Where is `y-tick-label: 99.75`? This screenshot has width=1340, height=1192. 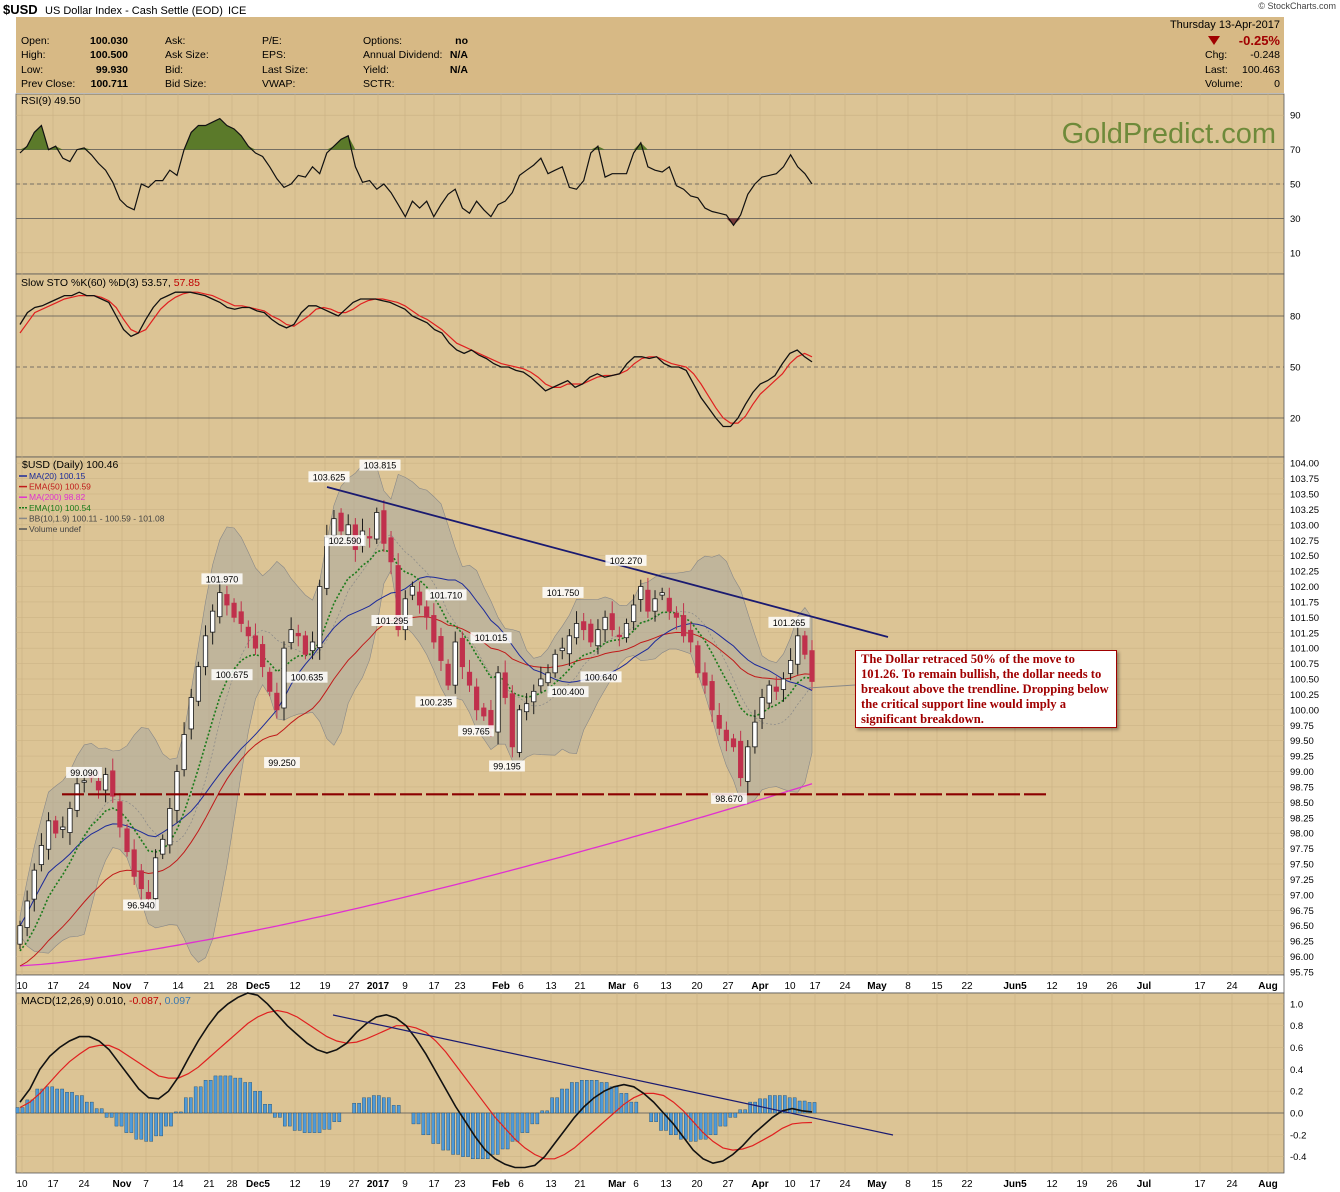
y-tick-label: 99.75 is located at coordinates (1302, 726).